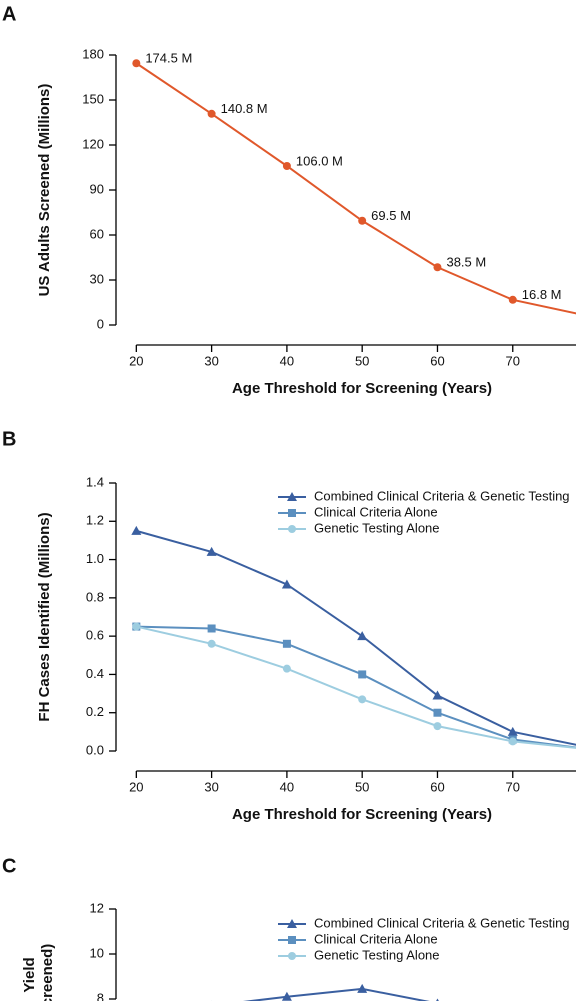 The height and width of the screenshot is (1001, 576). Describe the element at coordinates (95, 520) in the screenshot. I see `y-tick-label: 1.2` at that location.